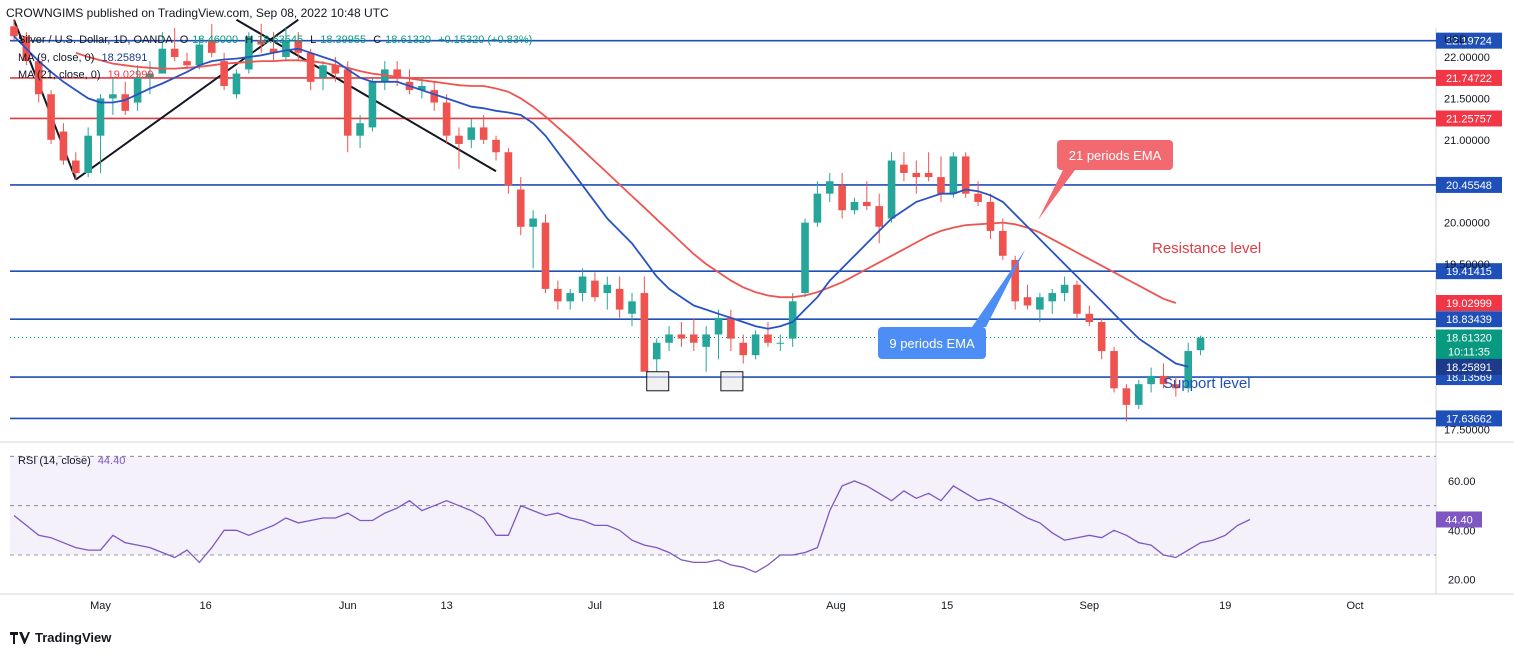 The width and height of the screenshot is (1514, 655). I want to click on ema9-callout-pointer, so click(998, 288).